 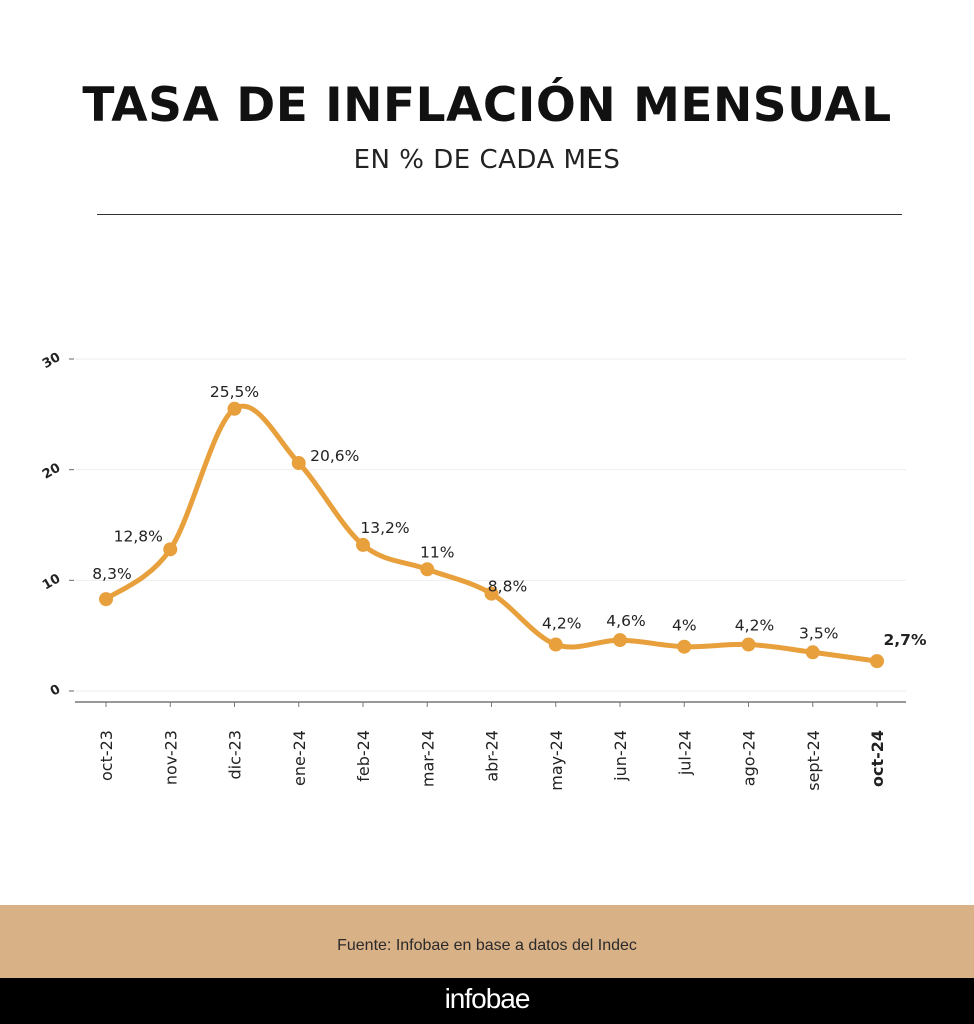 I want to click on x-tick-label: oct-23, so click(x=106, y=755).